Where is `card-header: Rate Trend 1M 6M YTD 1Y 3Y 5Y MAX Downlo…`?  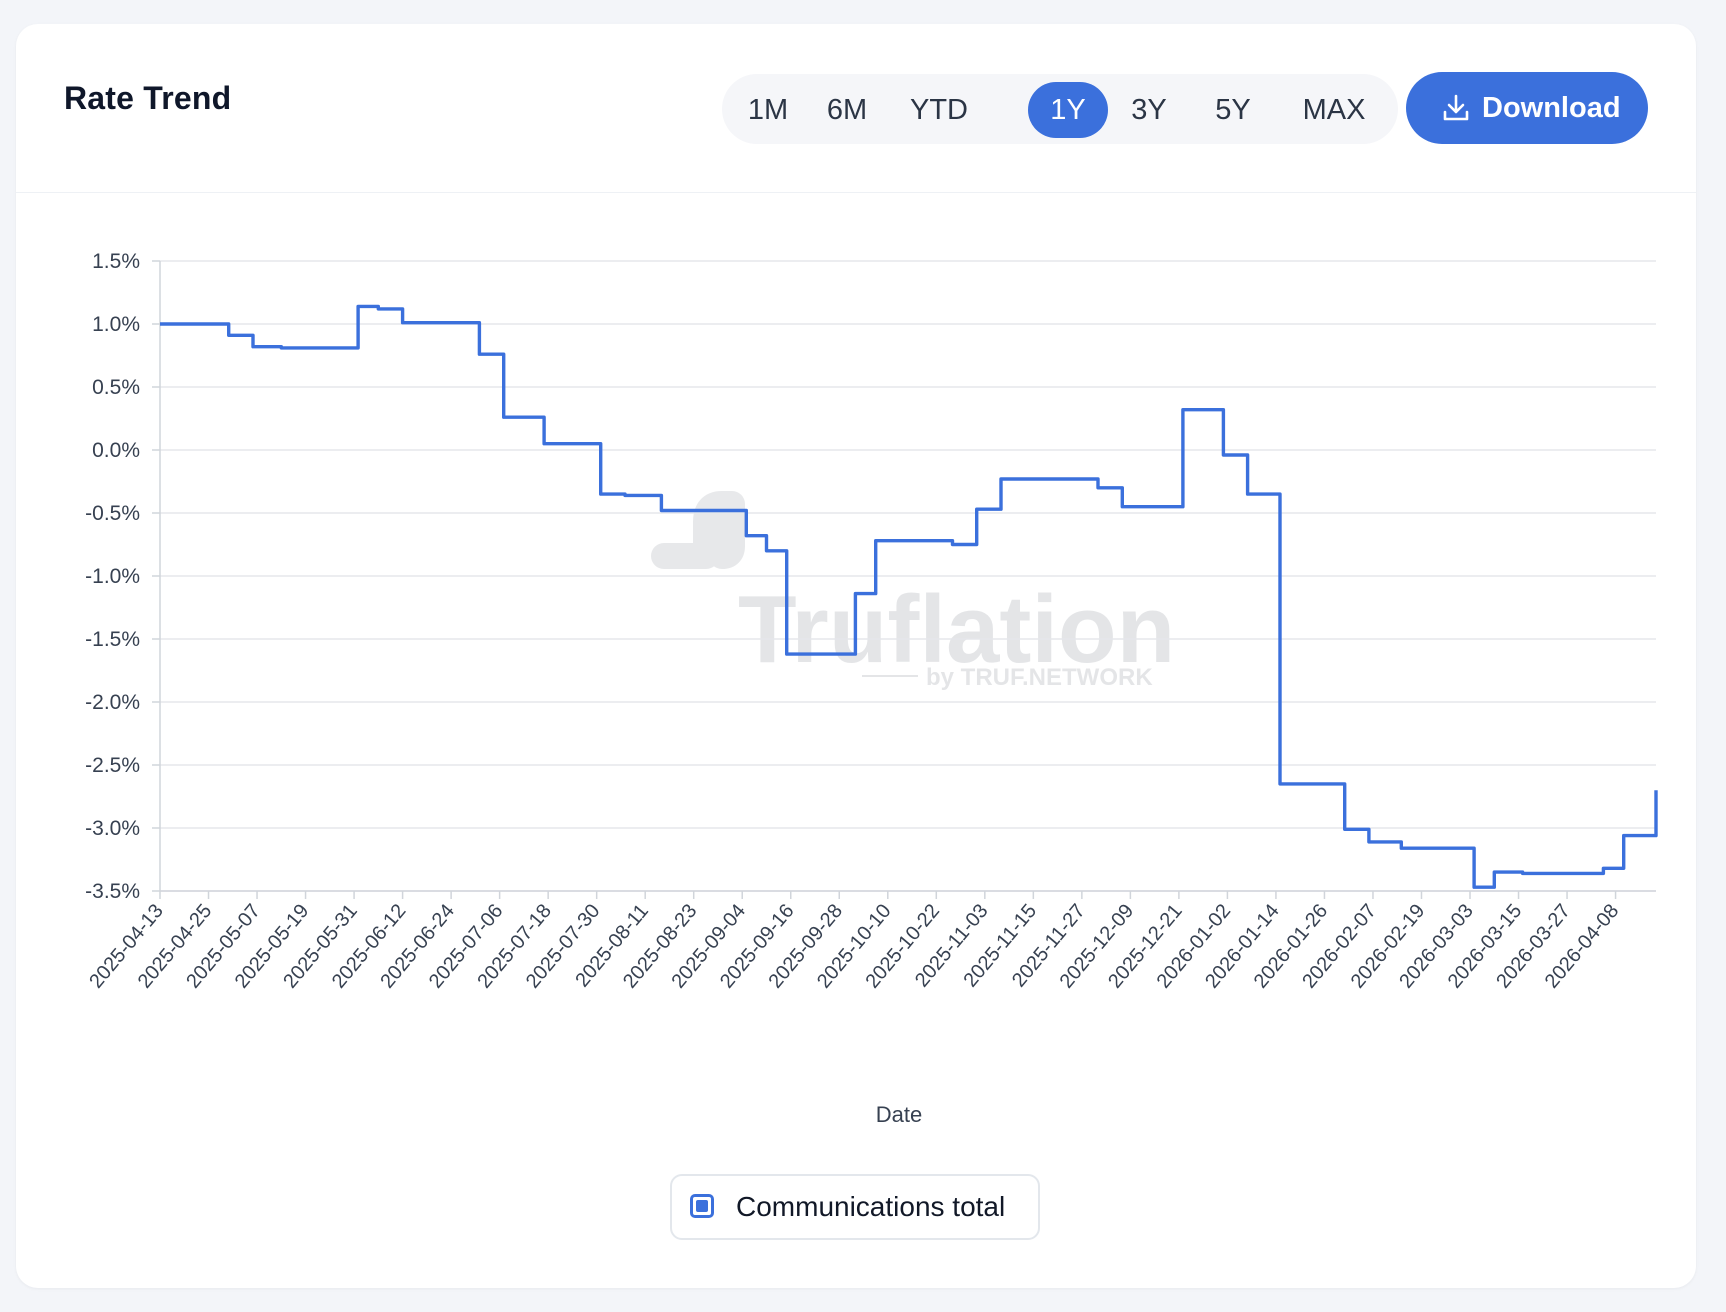
card-header: Rate Trend 1M 6M YTD 1Y 3Y 5Y MAX Downlo… is located at coordinates (856, 108).